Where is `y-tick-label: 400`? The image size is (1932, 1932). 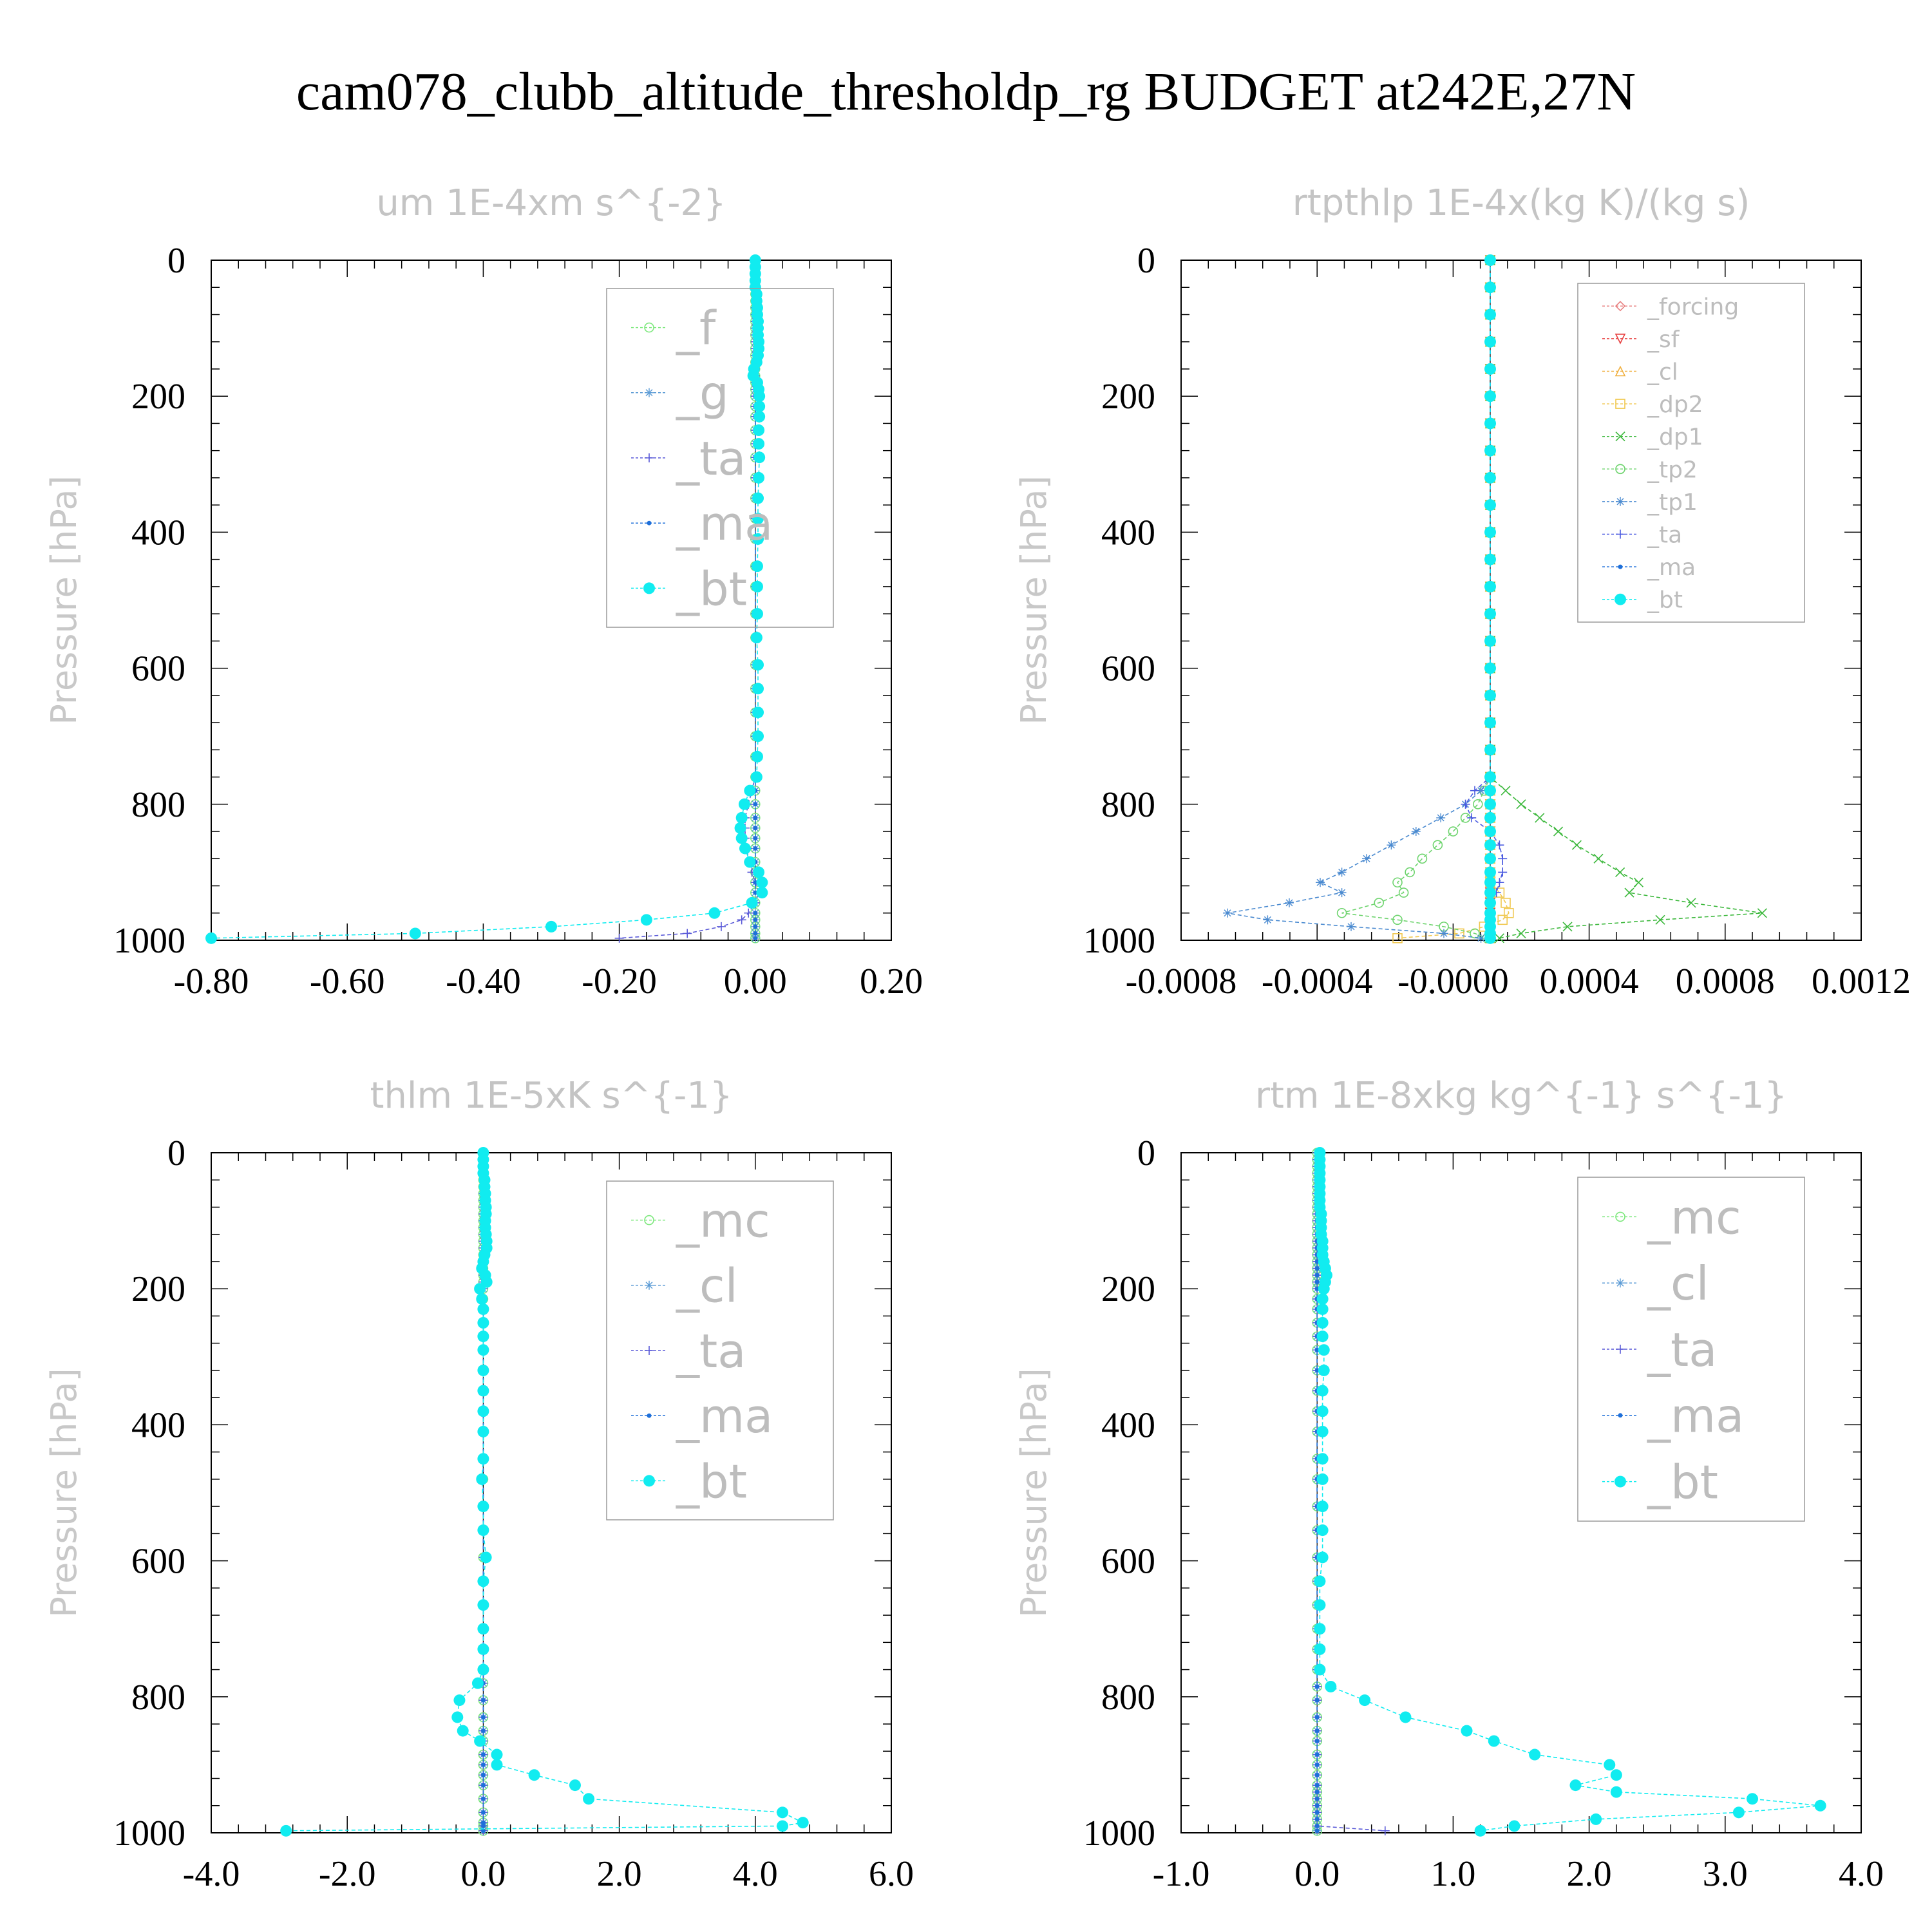 y-tick-label: 400 is located at coordinates (158, 533).